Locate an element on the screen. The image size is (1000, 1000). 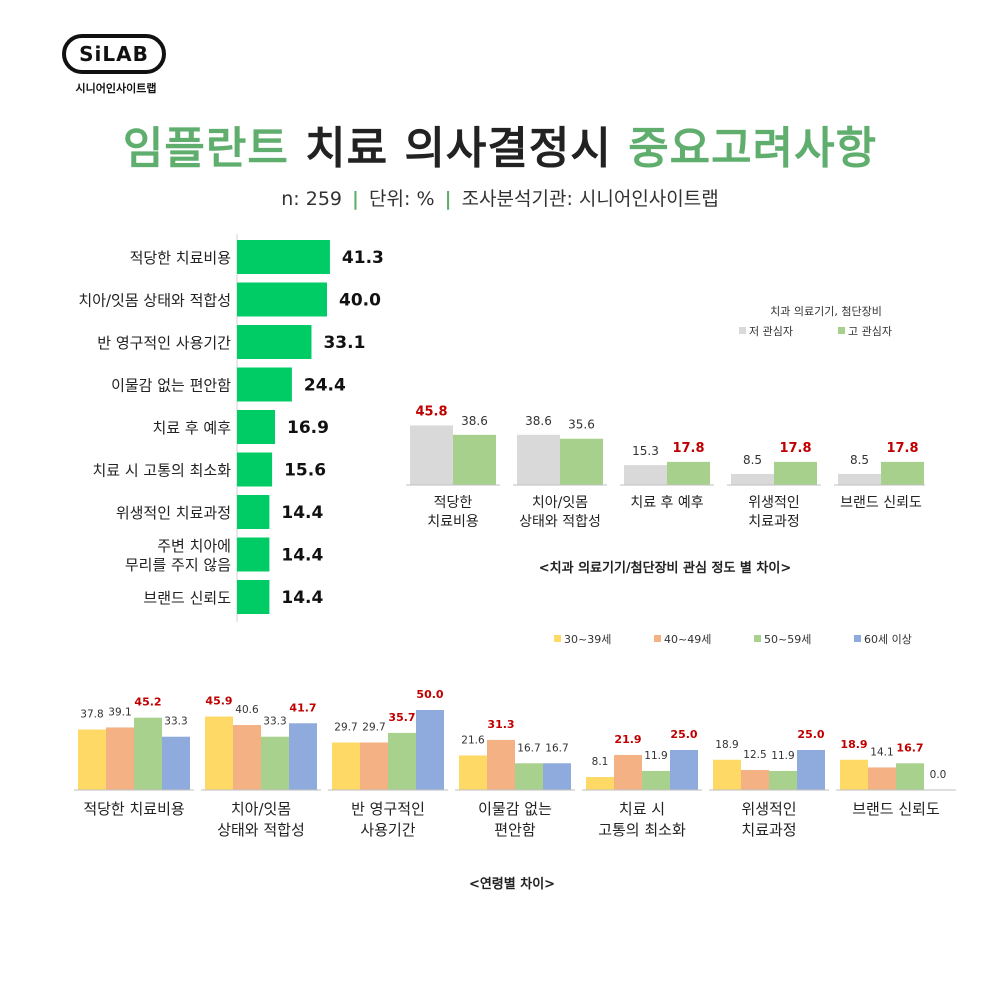
value-label: 31.3 is located at coordinates (500, 724).